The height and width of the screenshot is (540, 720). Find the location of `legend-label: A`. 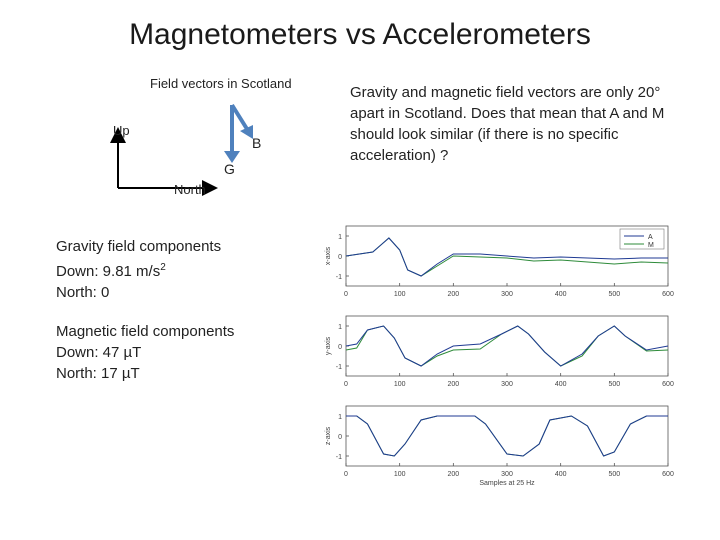

legend-label: A is located at coordinates (650, 237).